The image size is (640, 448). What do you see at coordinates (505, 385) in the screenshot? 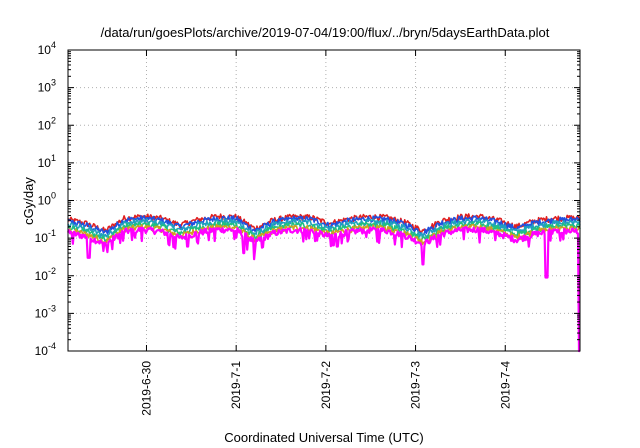
I see `x-tick-label: 2019-7-4` at bounding box center [505, 385].